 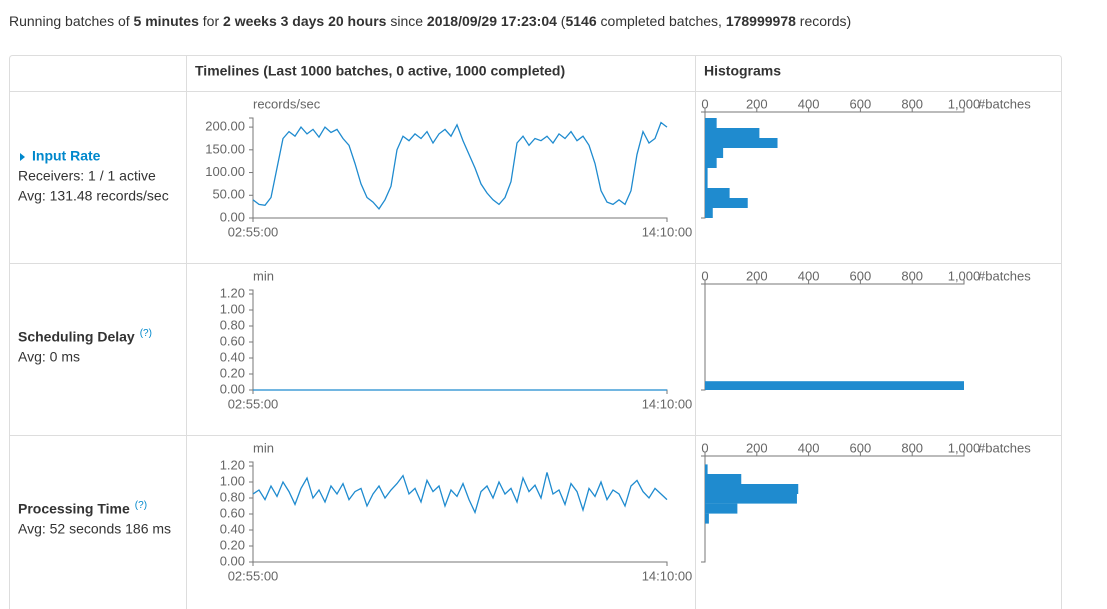 I want to click on metric-name: Processing Time, so click(x=74, y=509).